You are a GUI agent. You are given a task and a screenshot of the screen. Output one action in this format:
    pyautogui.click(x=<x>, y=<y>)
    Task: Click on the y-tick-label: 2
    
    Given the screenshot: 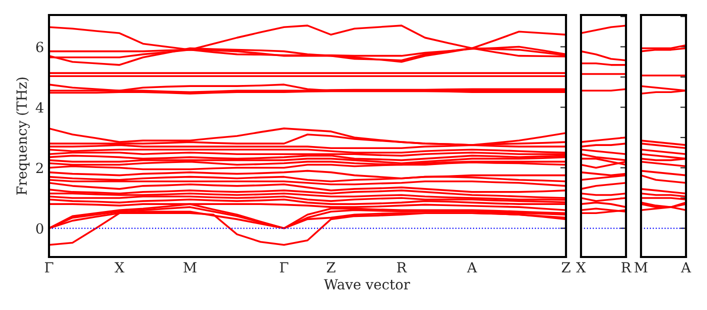 What is the action you would take?
    pyautogui.click(x=39, y=168)
    